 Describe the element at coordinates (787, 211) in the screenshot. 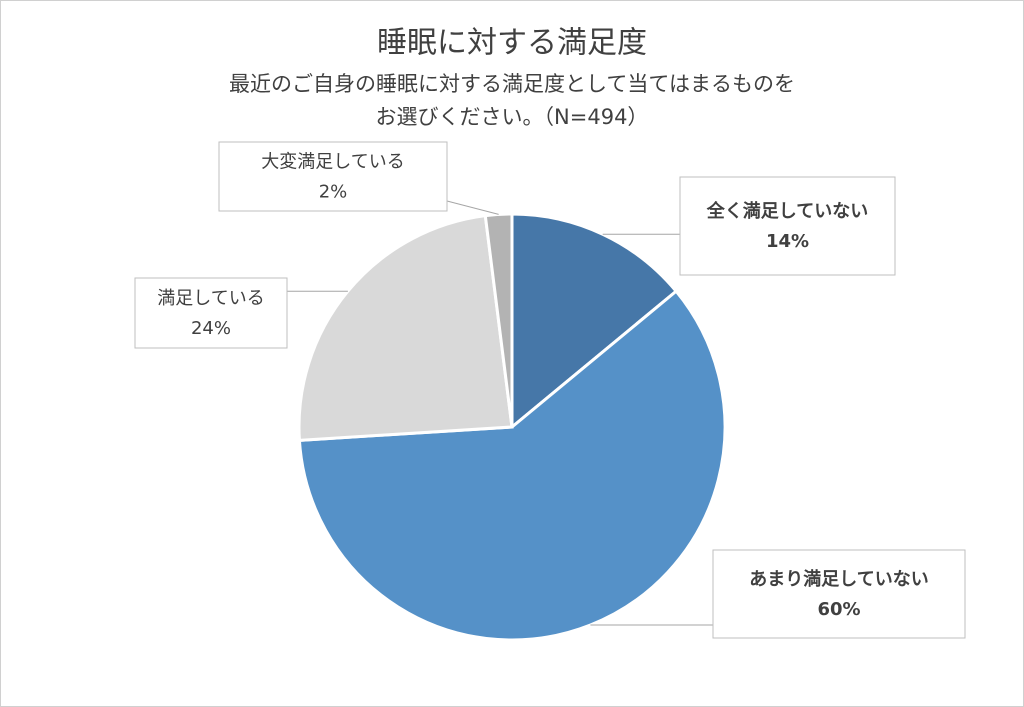

I see `category-label: 全く満足していない` at that location.